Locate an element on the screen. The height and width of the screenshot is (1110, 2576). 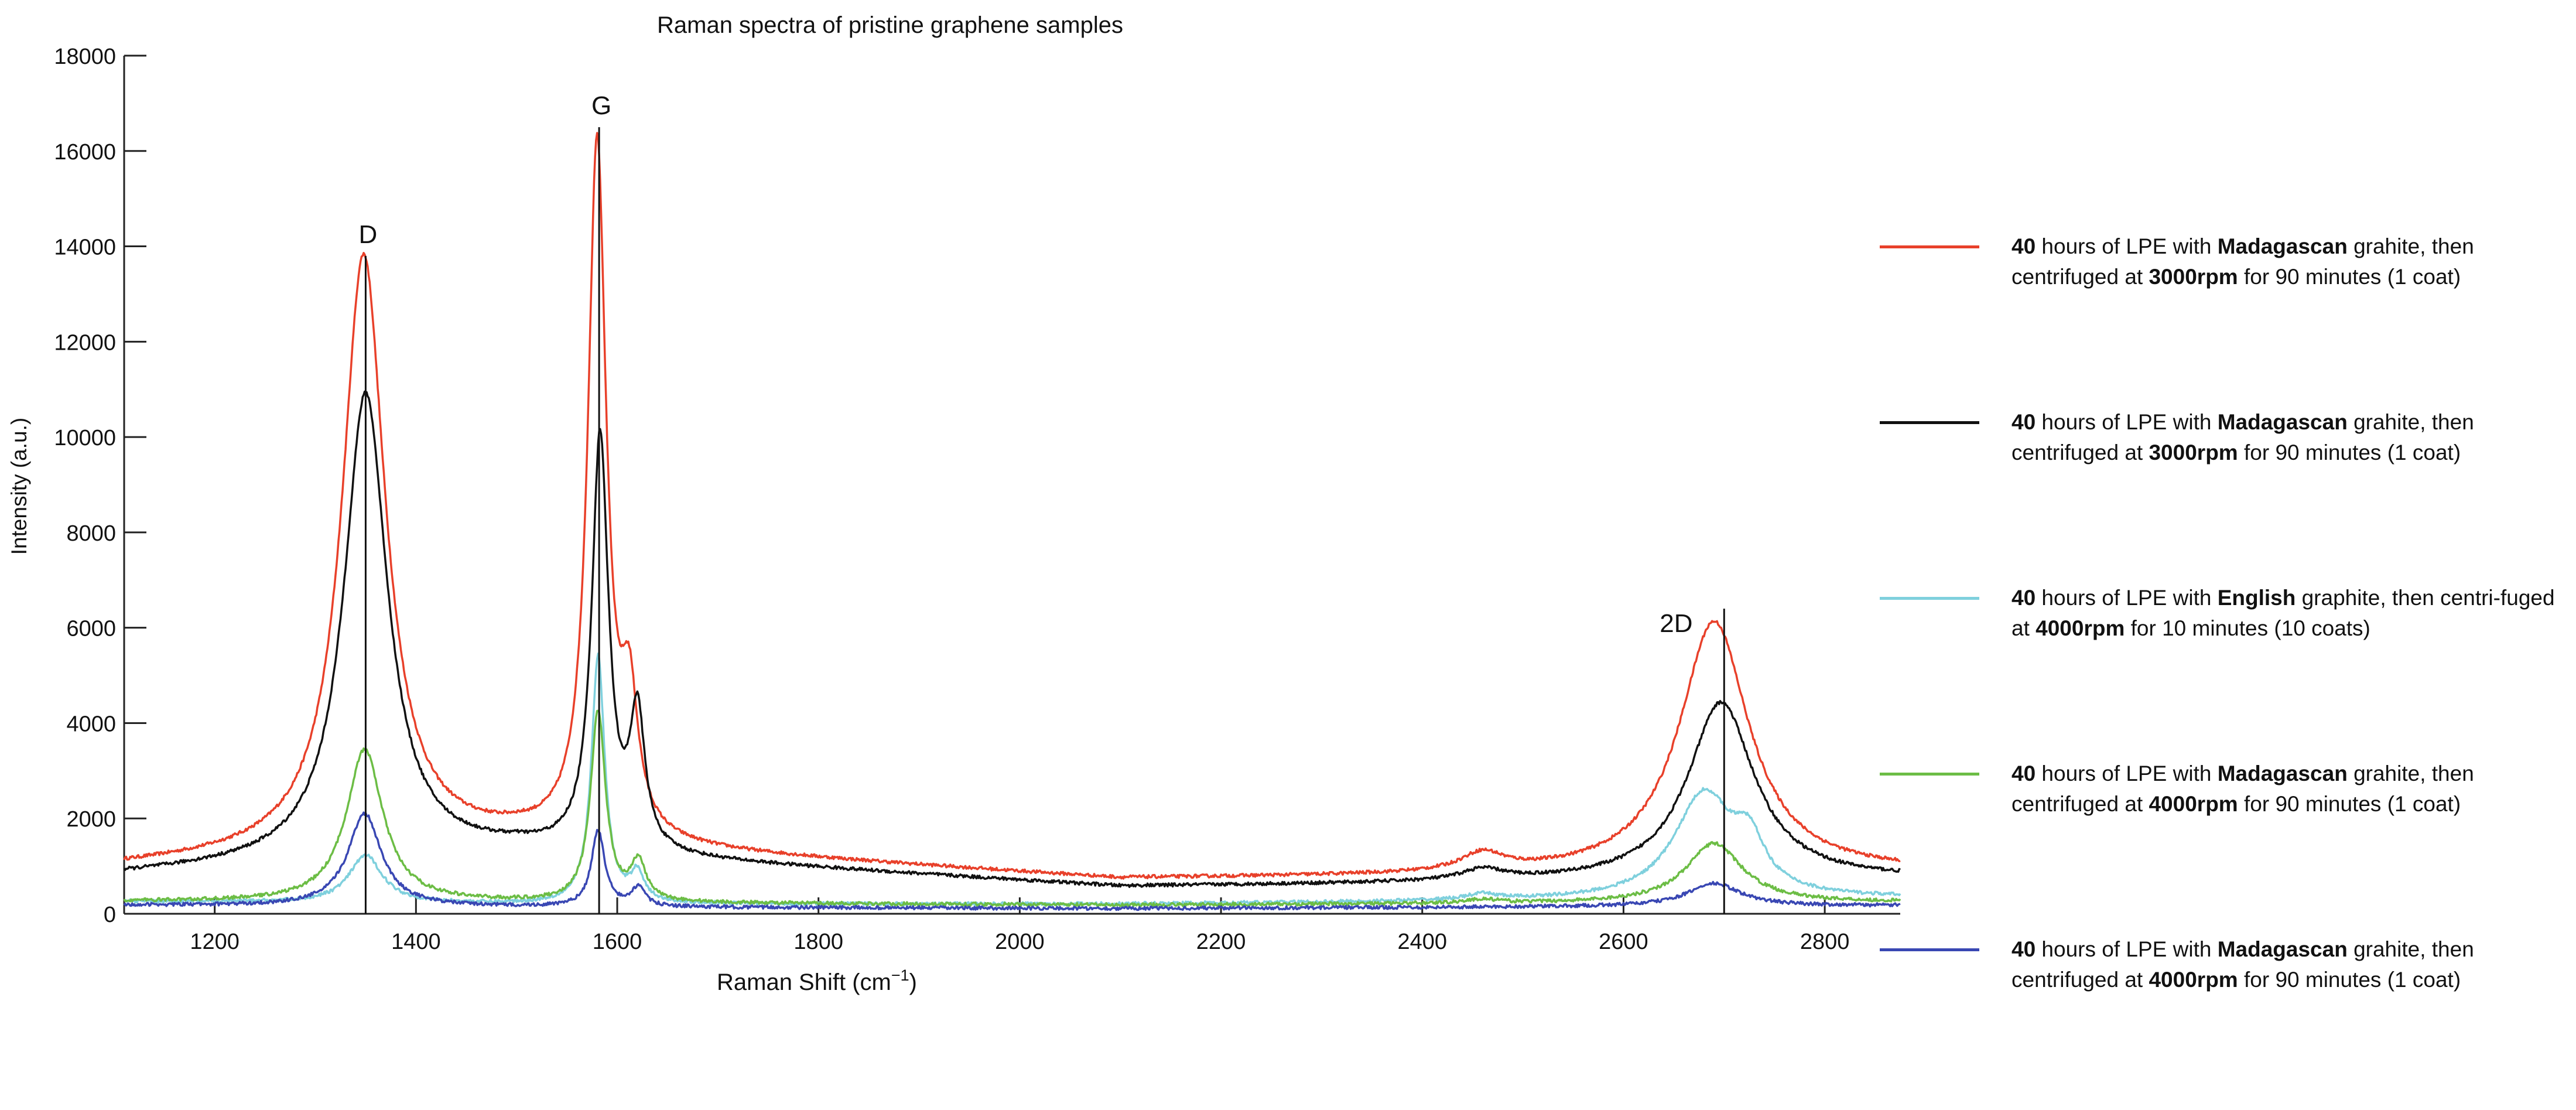
x-tick-label: 2800 is located at coordinates (1825, 942).